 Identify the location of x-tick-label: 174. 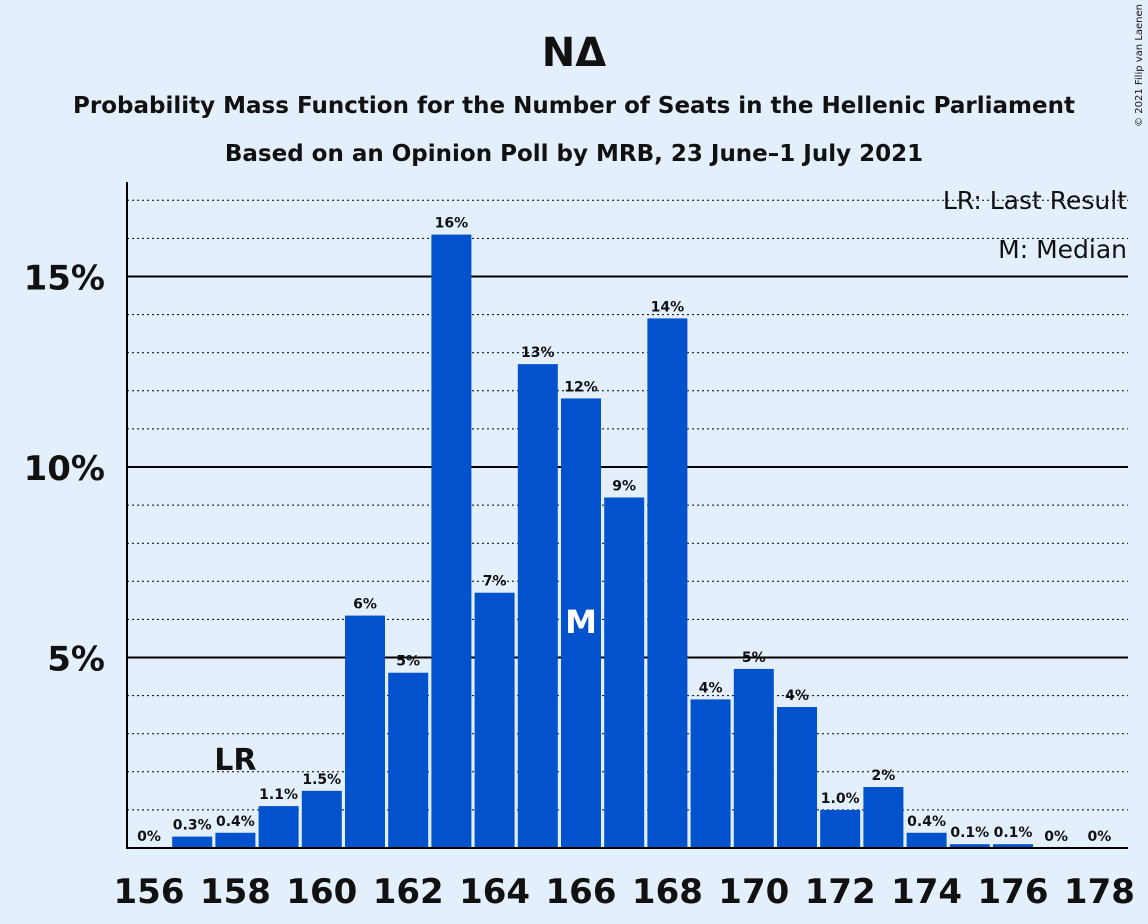
(926, 892).